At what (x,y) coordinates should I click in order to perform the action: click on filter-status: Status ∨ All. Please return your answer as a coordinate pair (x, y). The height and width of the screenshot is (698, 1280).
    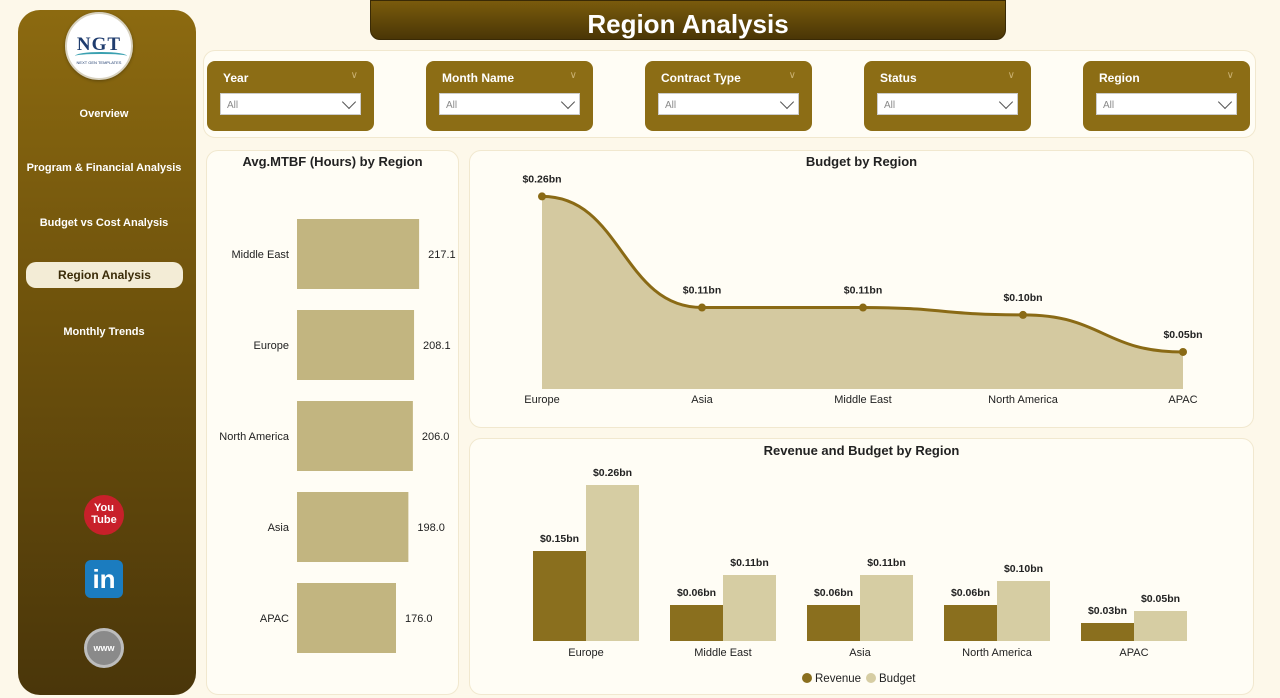
    Looking at the image, I should click on (947, 96).